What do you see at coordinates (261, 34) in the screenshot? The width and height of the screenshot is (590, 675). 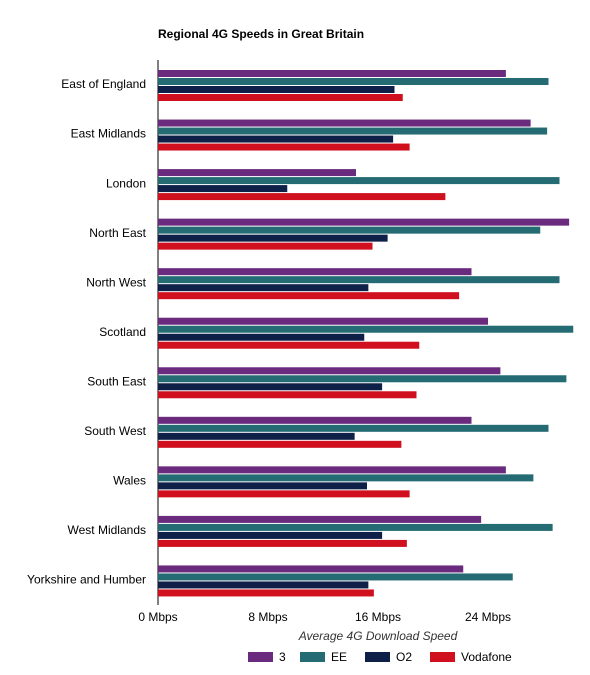 I see `chart-title: Regional 4G Speeds in Great Britain` at bounding box center [261, 34].